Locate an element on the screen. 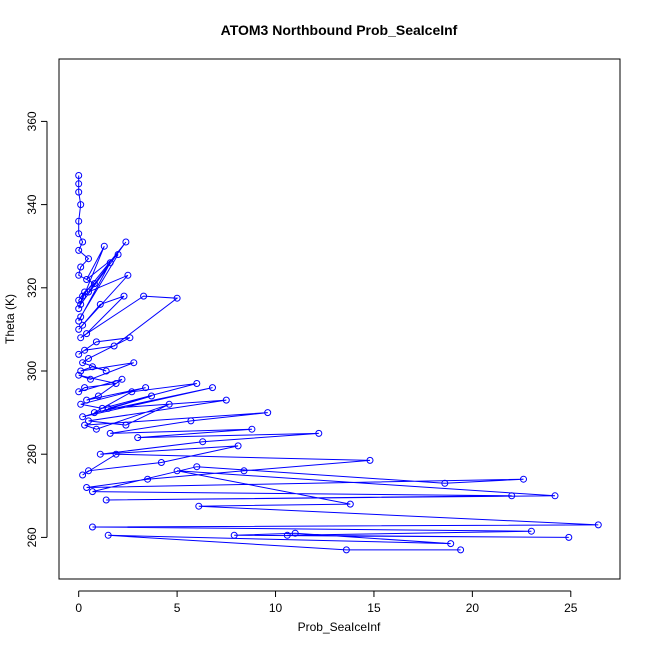 This screenshot has height=650, width=650. x-axis-label: Prob_SeaIceInf is located at coordinates (339, 627).